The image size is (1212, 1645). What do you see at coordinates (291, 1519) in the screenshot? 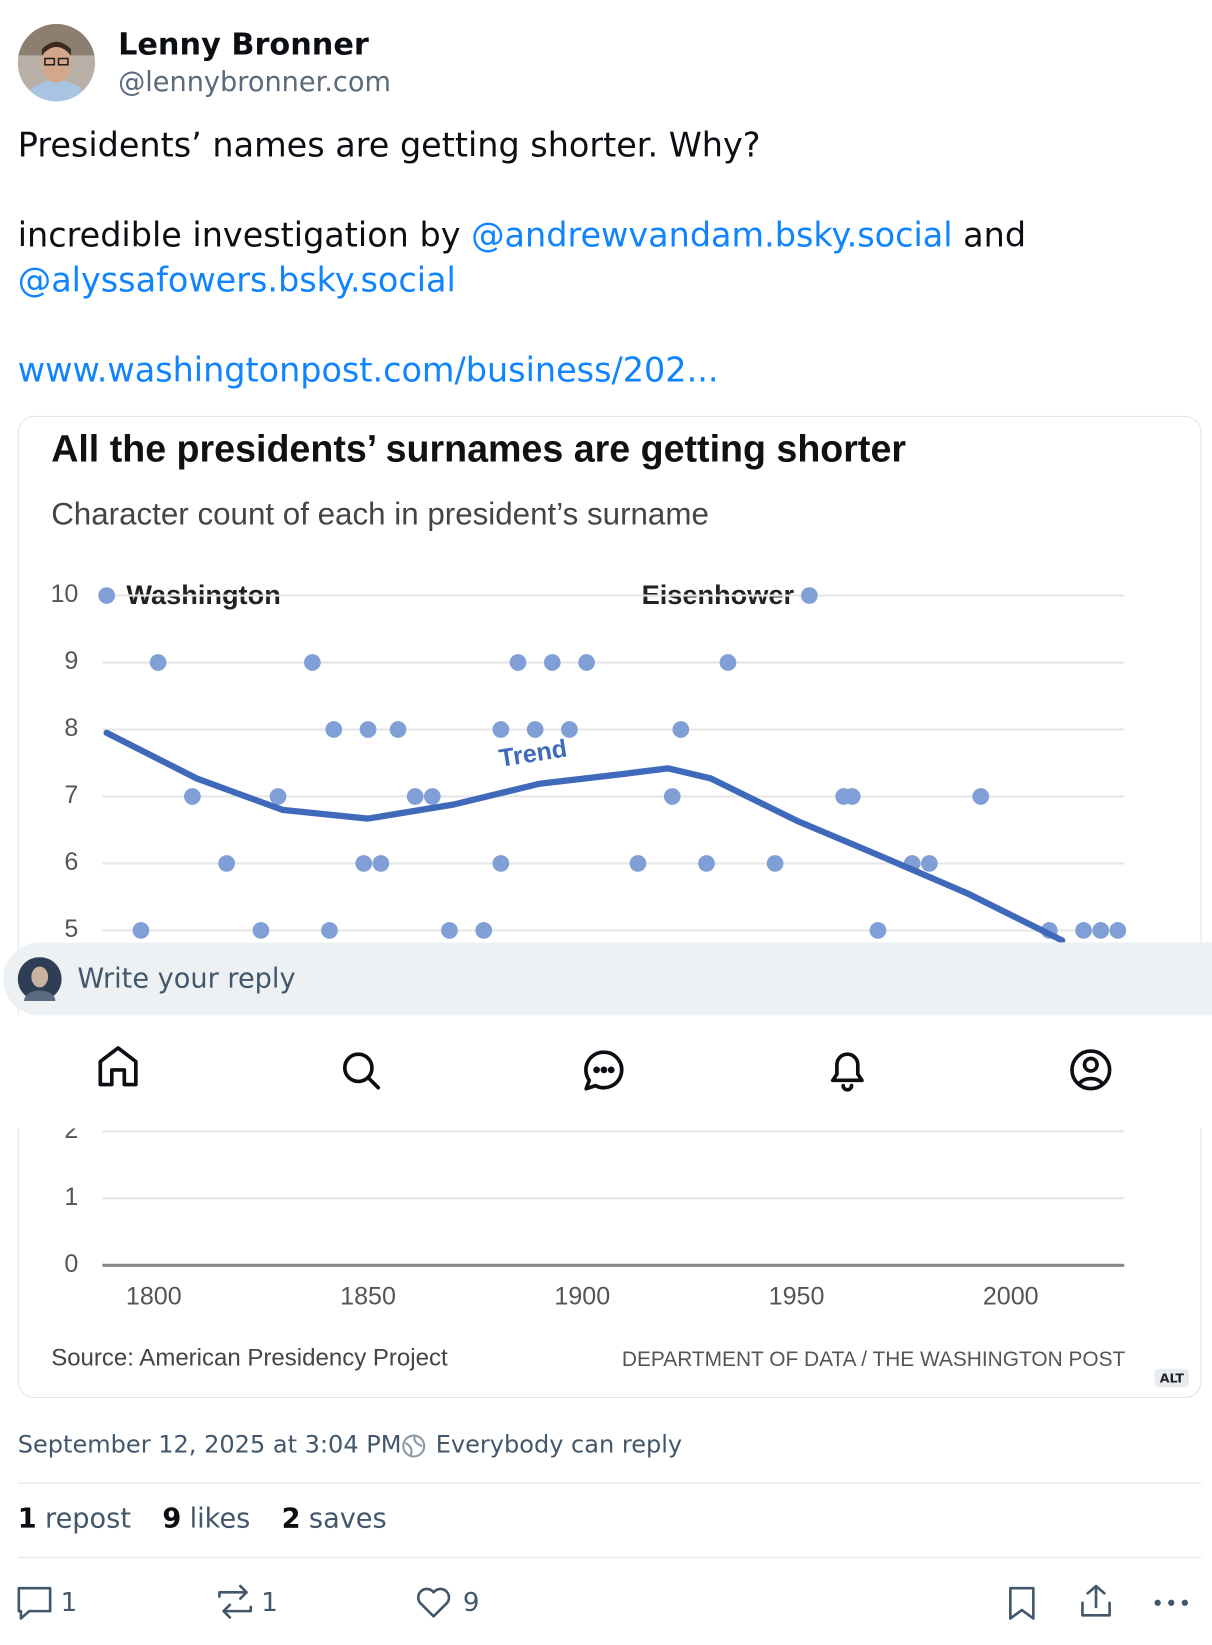
I see `stat-count: 2` at bounding box center [291, 1519].